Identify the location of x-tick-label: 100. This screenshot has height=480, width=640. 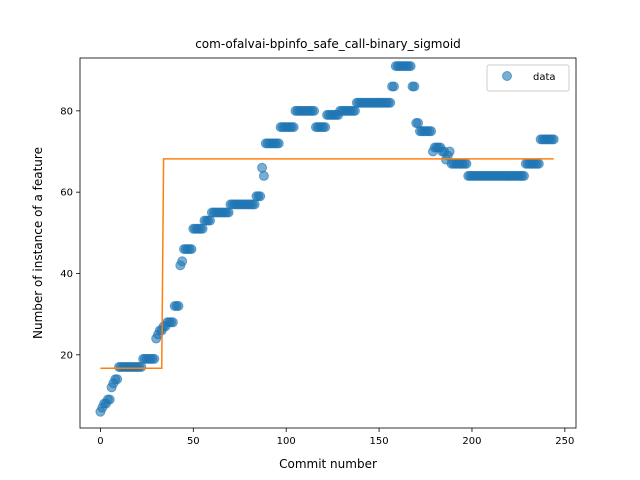
(286, 441).